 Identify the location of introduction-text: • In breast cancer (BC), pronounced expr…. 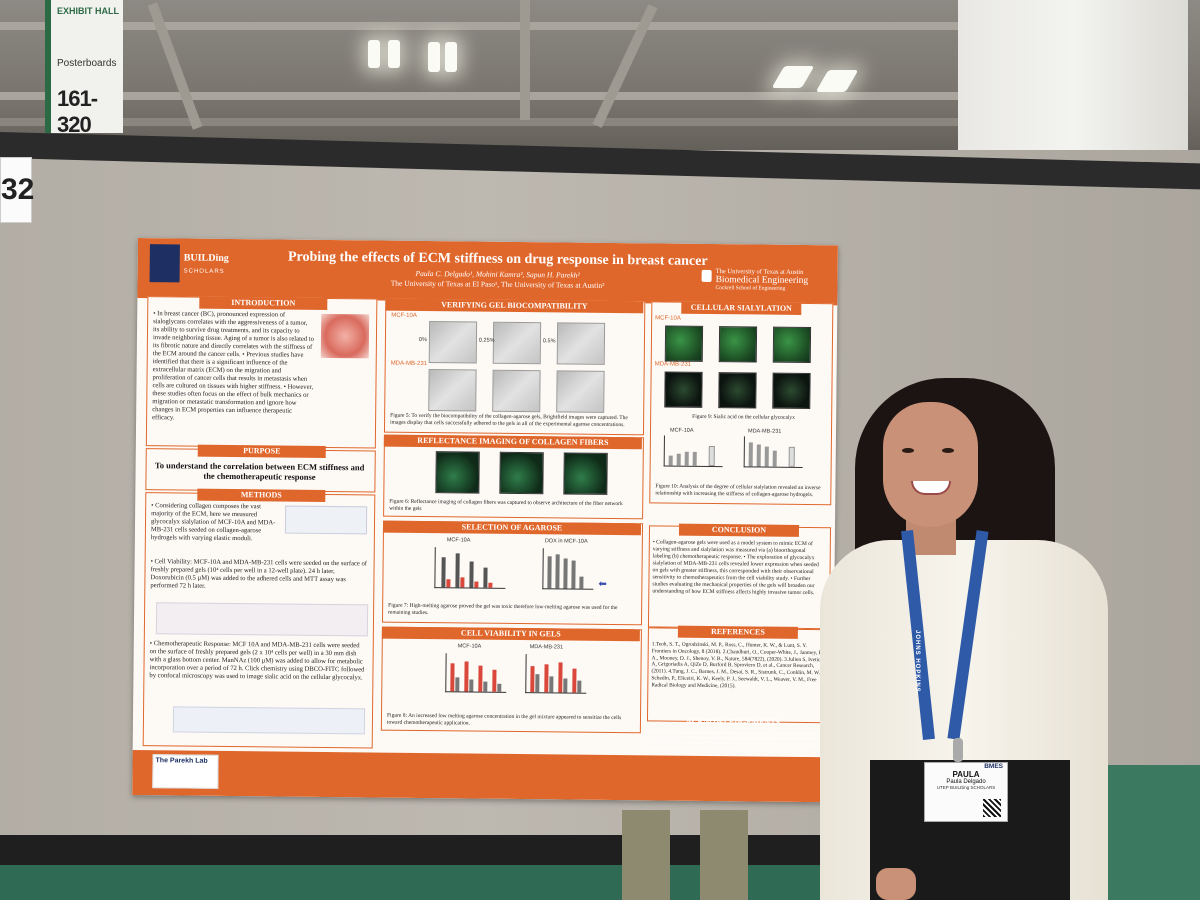
(233, 366).